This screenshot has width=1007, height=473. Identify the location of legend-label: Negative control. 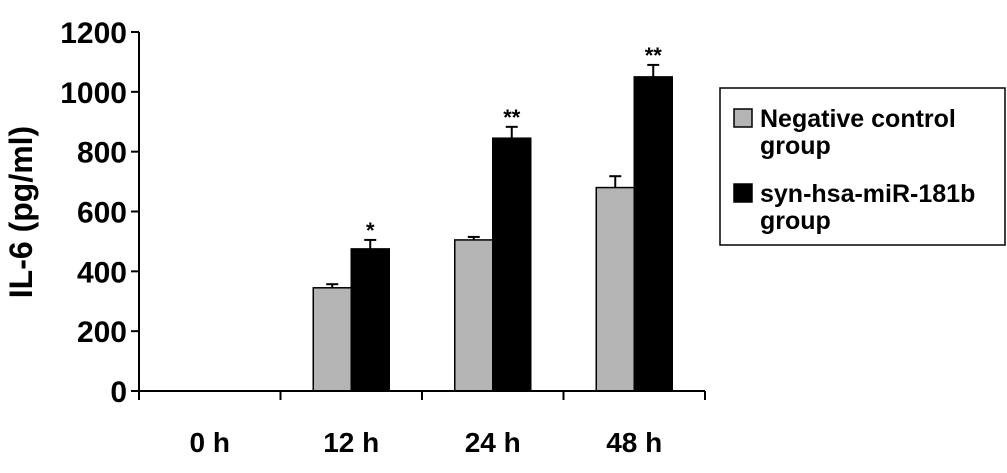
(858, 119).